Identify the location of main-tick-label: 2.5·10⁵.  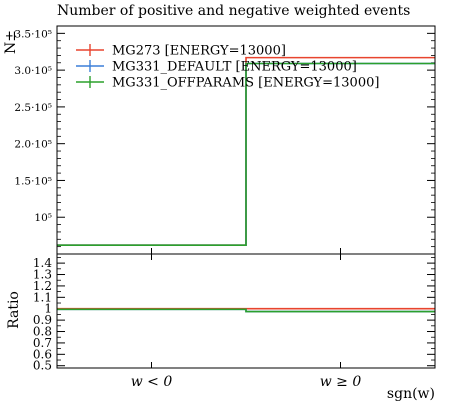
(33, 108).